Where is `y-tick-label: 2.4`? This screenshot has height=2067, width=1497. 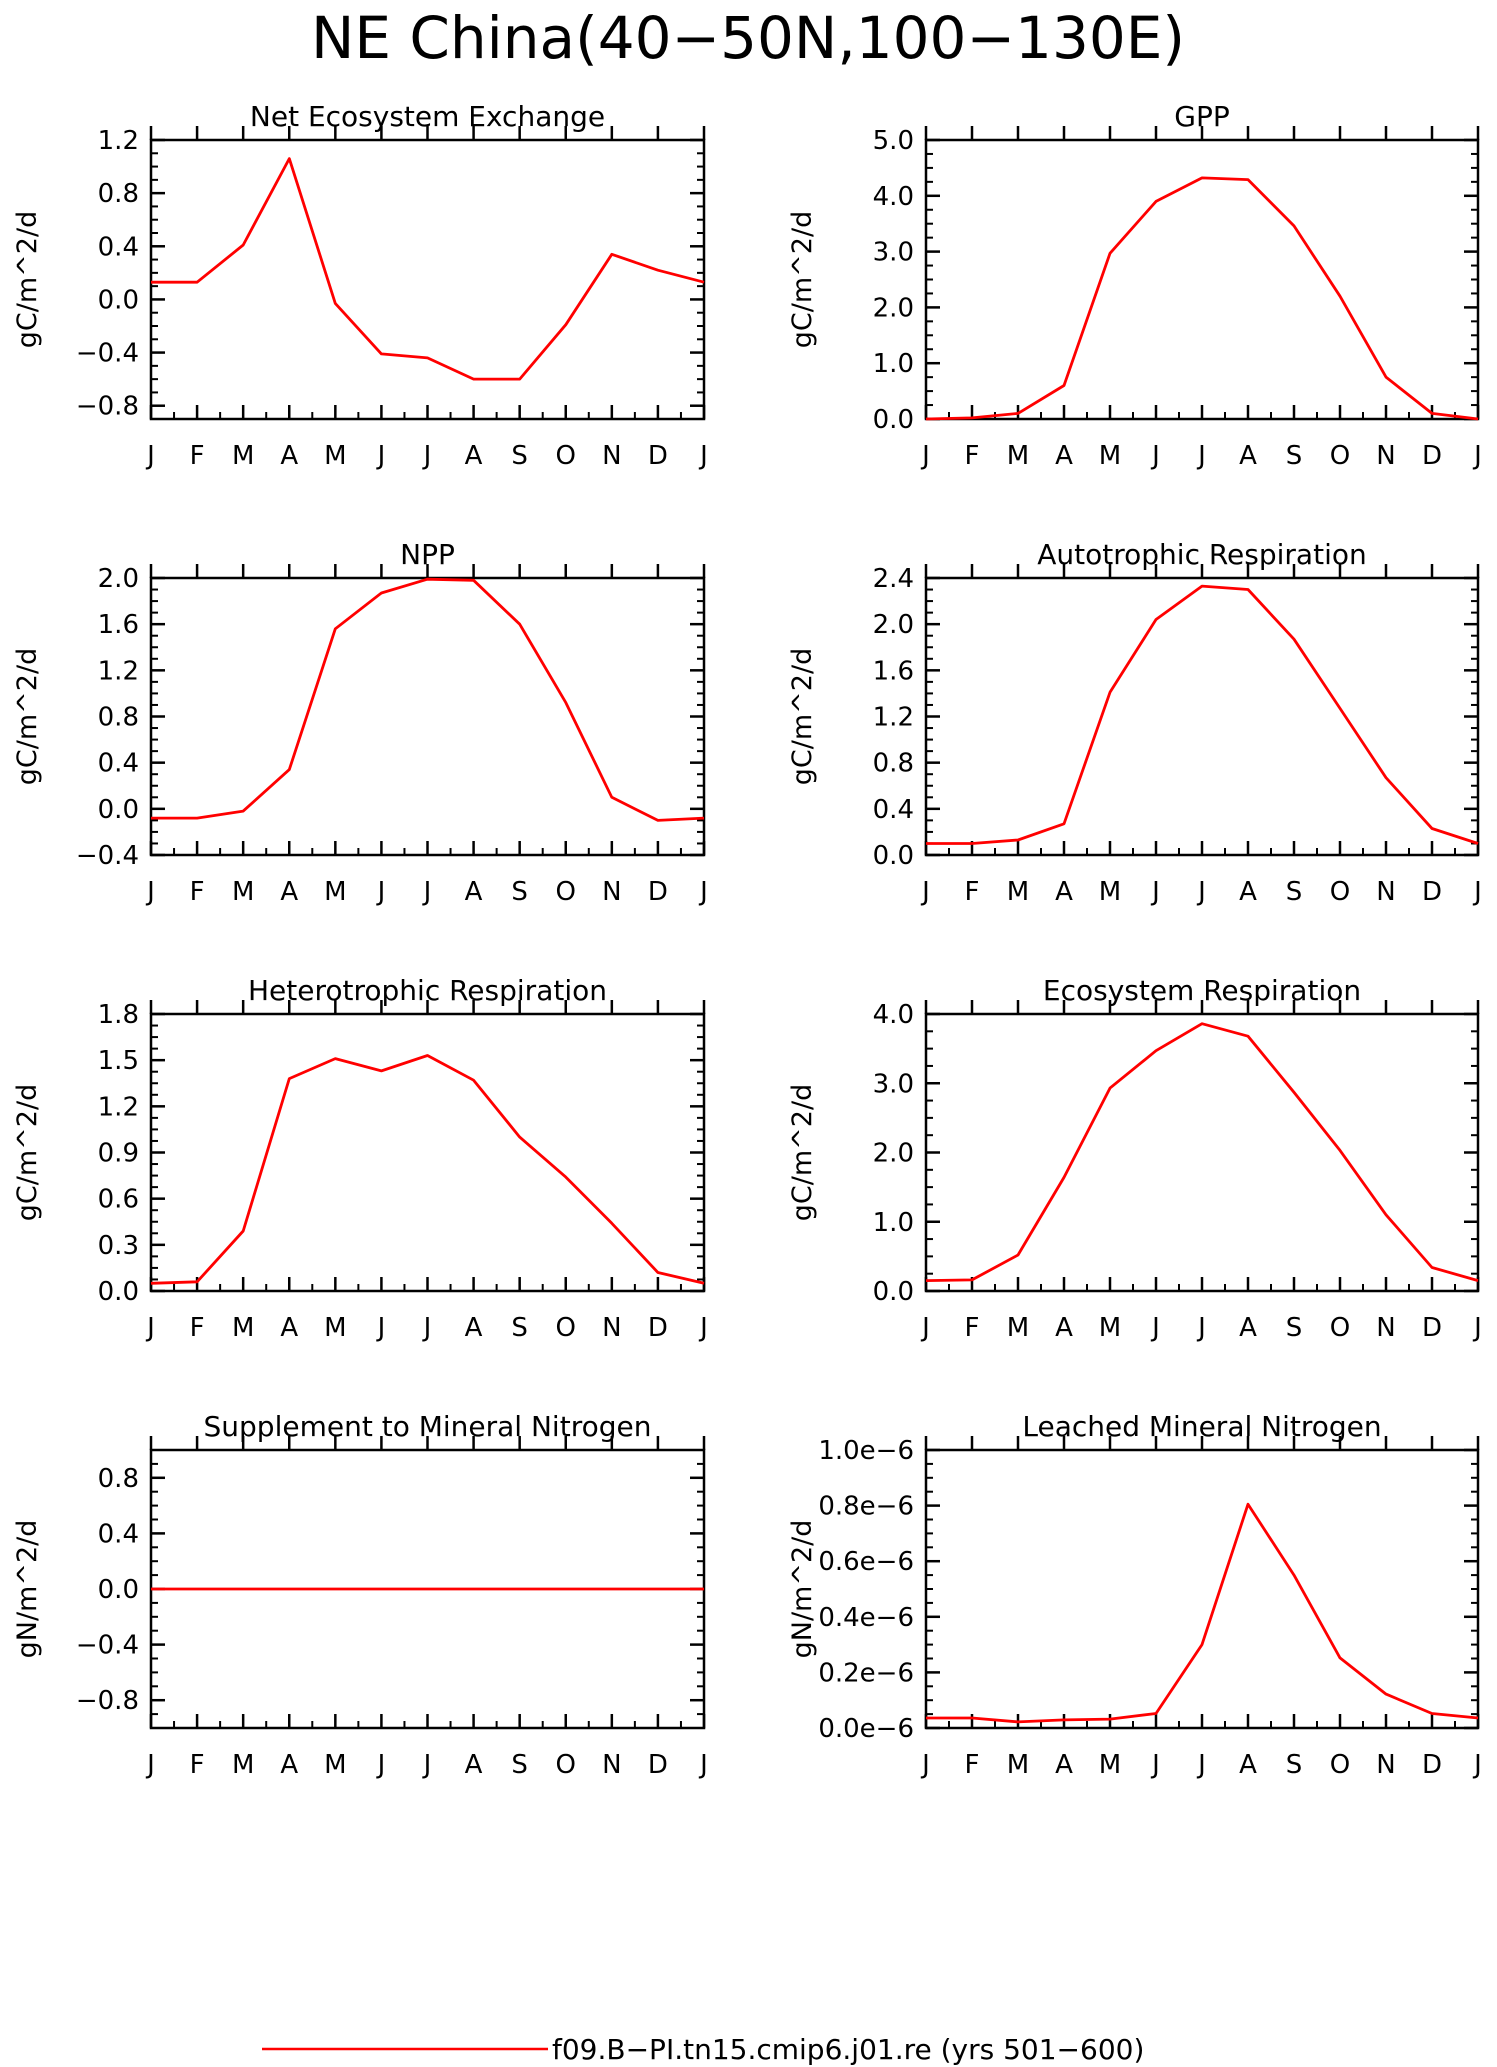
y-tick-label: 2.4 is located at coordinates (893, 579).